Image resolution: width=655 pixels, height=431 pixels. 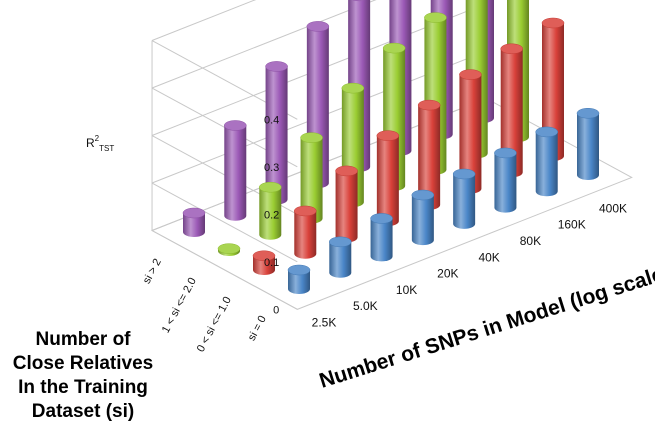 I want to click on bar-si = 0-160K, so click(x=546, y=161).